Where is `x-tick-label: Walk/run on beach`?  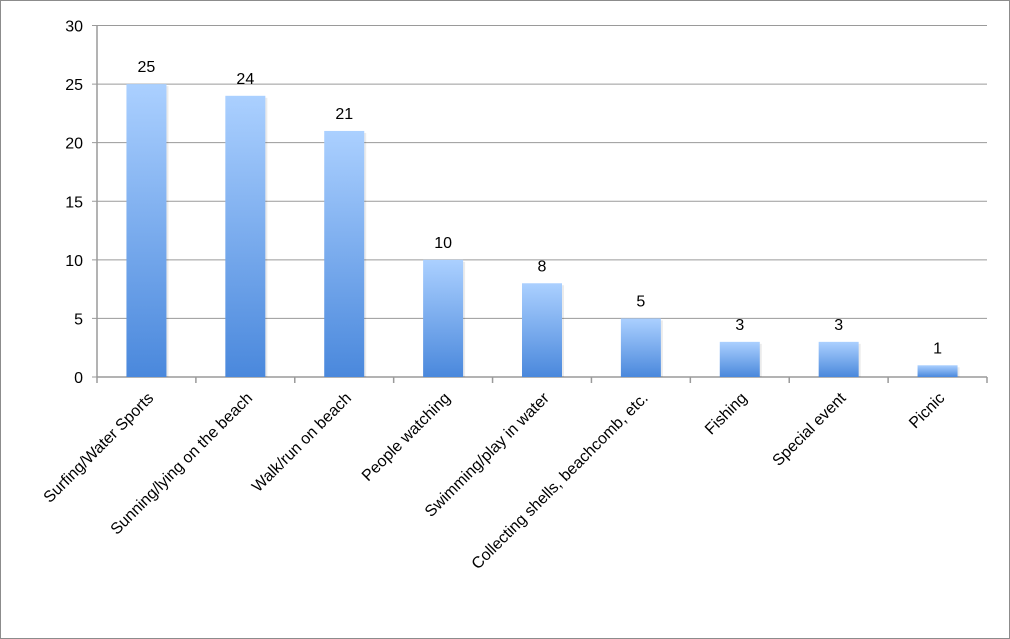
x-tick-label: Walk/run on beach is located at coordinates (302, 443).